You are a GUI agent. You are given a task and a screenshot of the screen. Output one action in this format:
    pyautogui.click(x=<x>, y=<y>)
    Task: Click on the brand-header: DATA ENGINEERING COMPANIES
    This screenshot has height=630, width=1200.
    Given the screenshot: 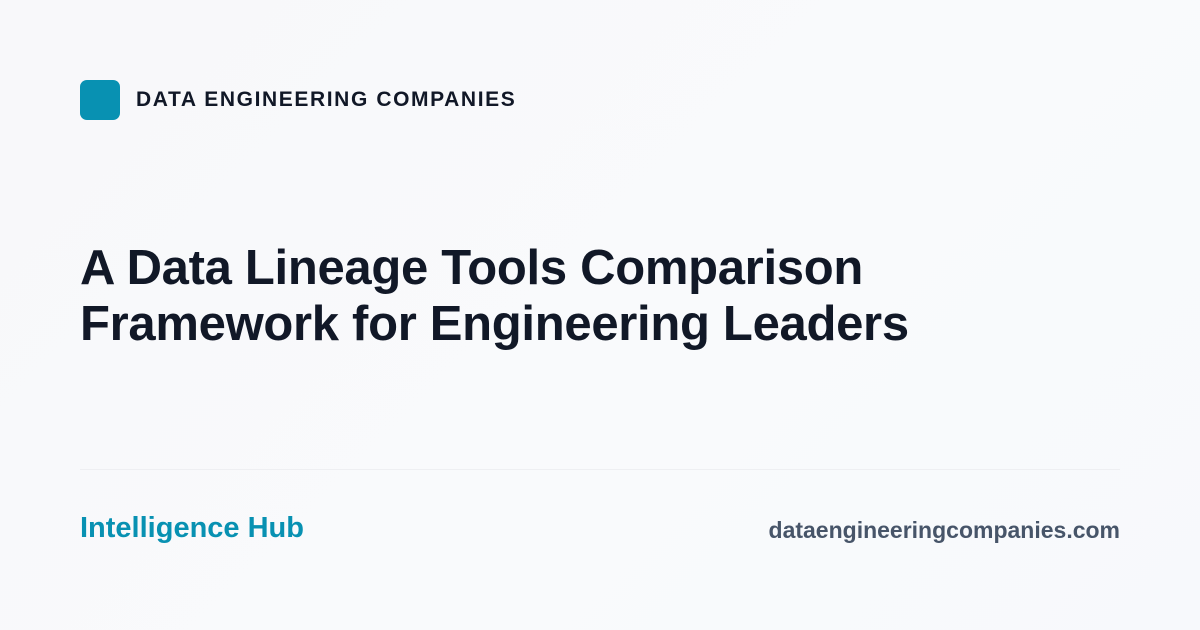 What is the action you would take?
    pyautogui.click(x=298, y=100)
    